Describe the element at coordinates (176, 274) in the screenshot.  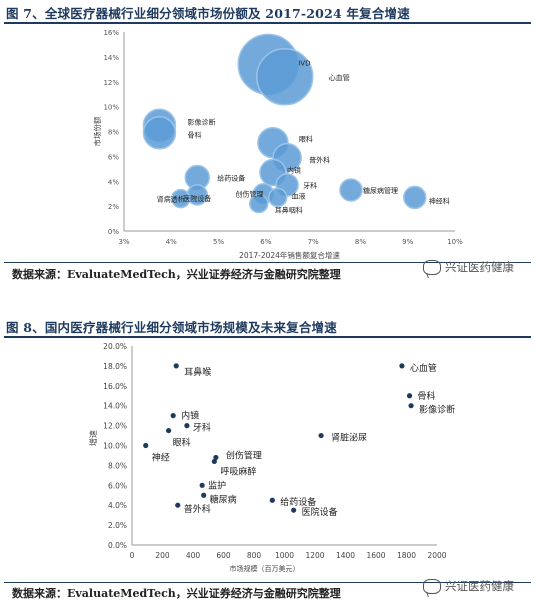
I see `figure7-source: 数据来源：EvaluateMedTech，兴业证券经济与金融研究院整理` at that location.